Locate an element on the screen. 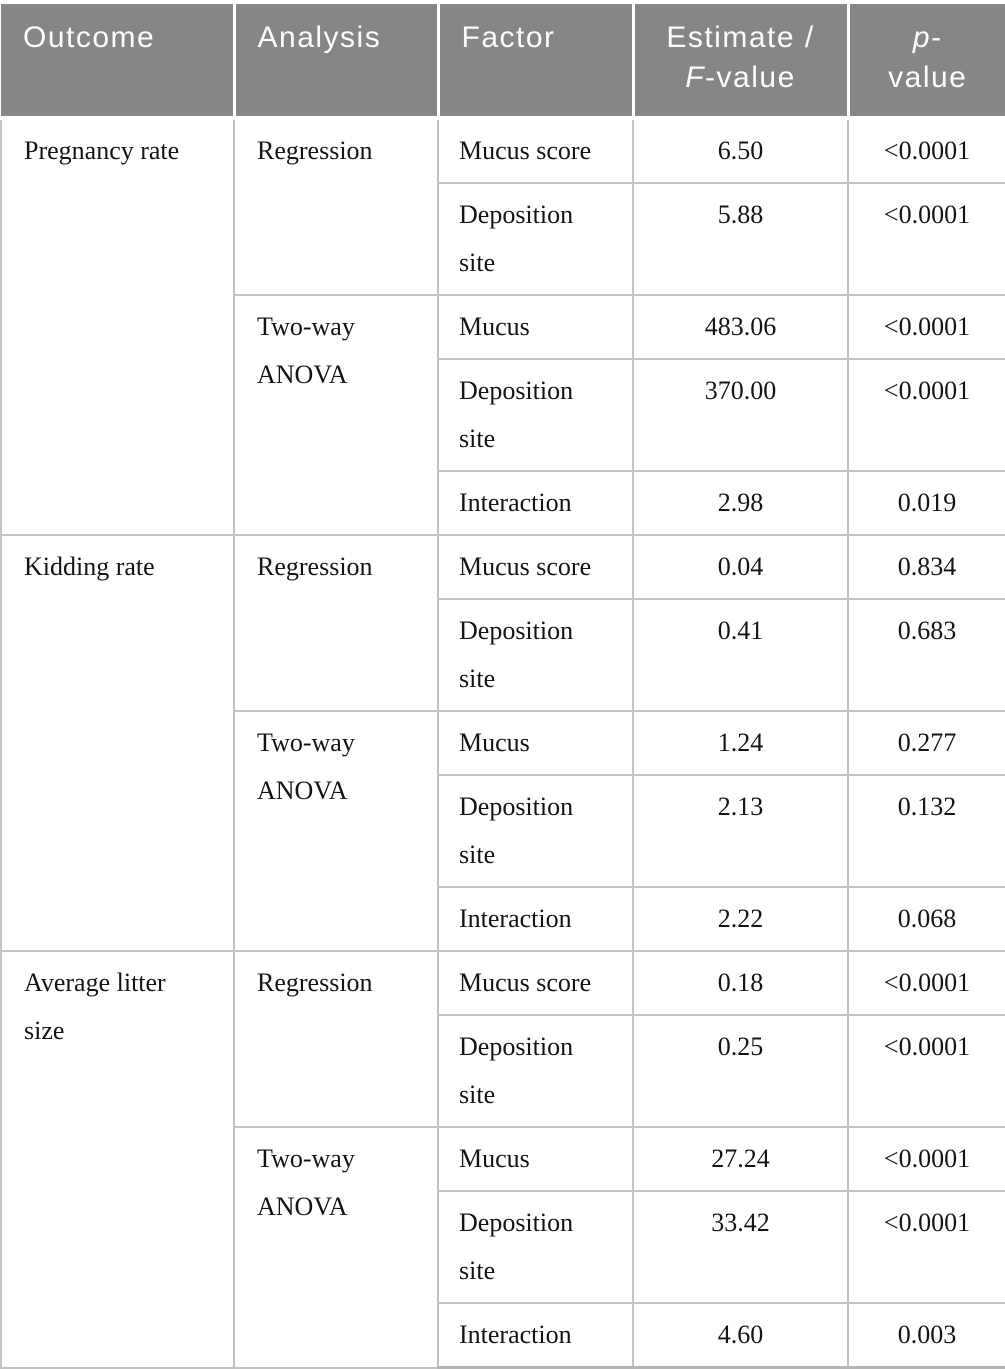 The width and height of the screenshot is (1005, 1369). table-row: Interaction 2.98 0.019 is located at coordinates (503, 503).